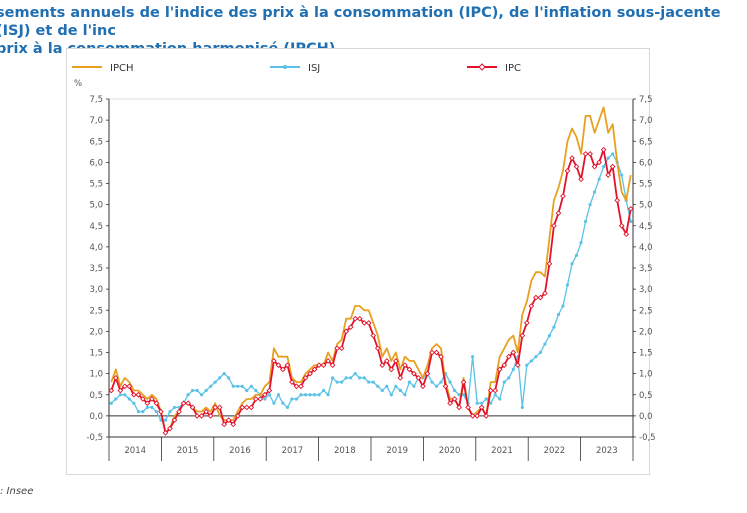 The height and width of the screenshot is (513, 747). What do you see at coordinates (96, 248) in the screenshot?
I see `y-tick-label-left: 4,0` at bounding box center [96, 248].